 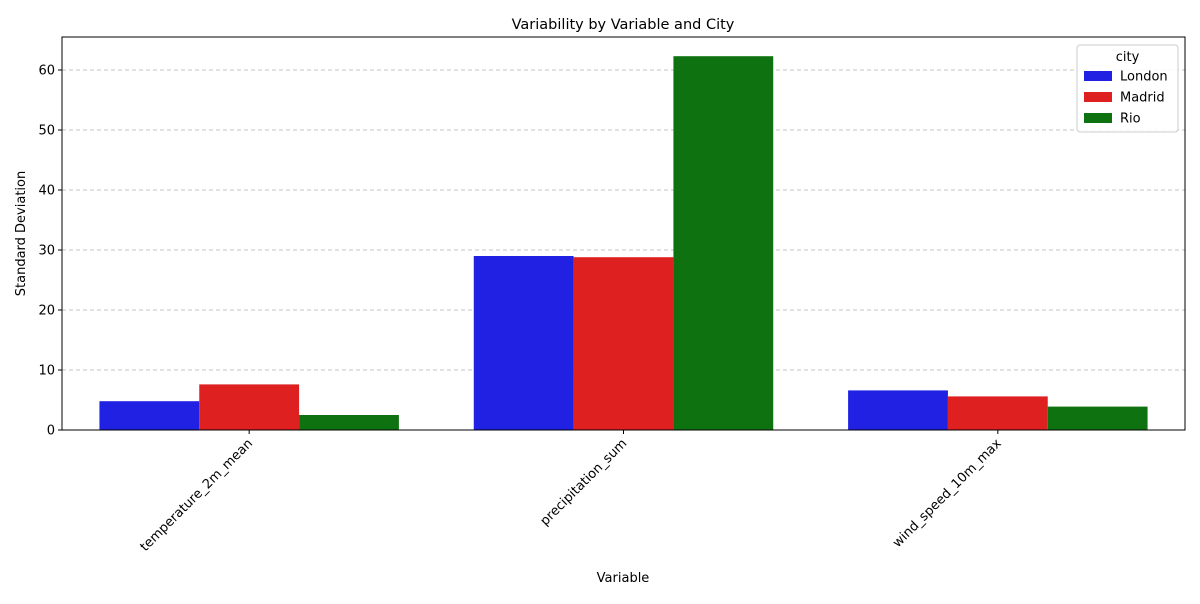 I want to click on y-tick-label: 20, so click(x=46, y=311).